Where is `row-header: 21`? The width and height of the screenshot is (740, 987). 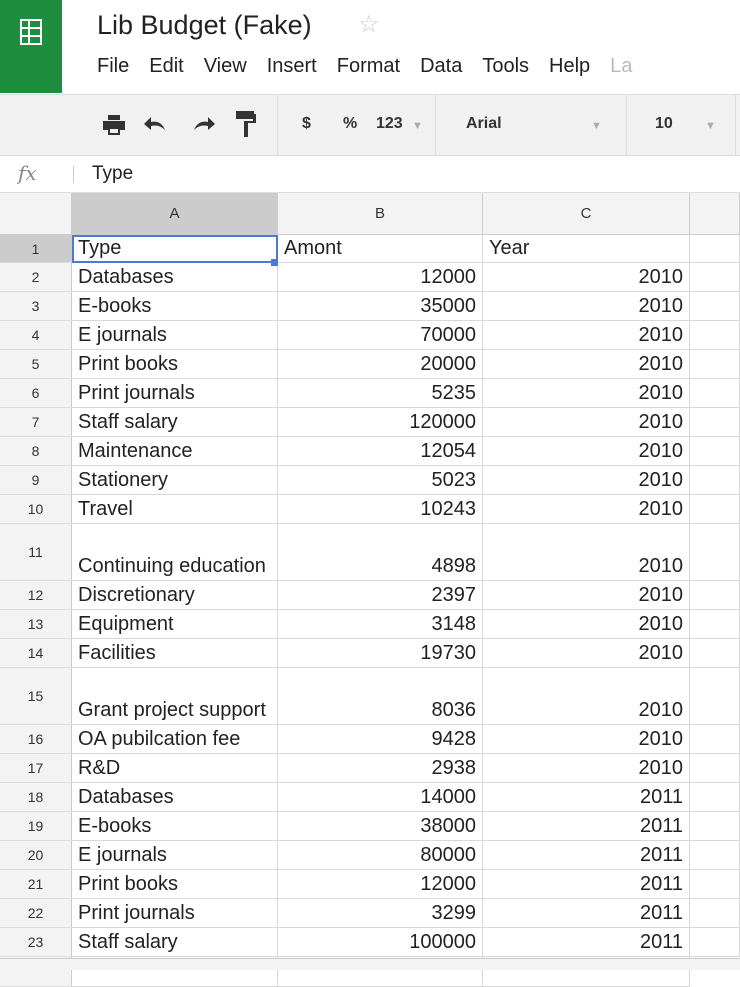
row-header: 21 is located at coordinates (36, 884).